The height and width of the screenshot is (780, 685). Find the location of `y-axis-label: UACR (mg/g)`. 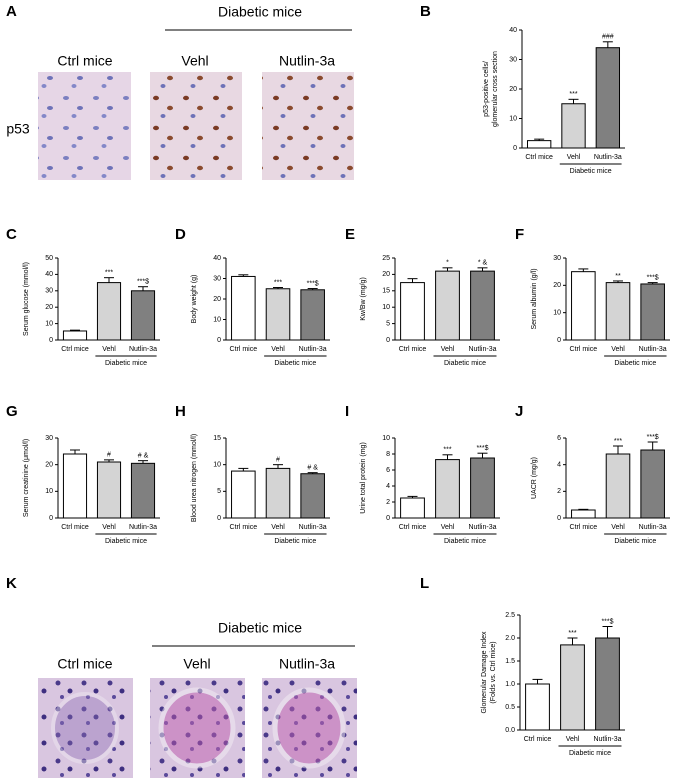

y-axis-label: UACR (mg/g) is located at coordinates (534, 478).